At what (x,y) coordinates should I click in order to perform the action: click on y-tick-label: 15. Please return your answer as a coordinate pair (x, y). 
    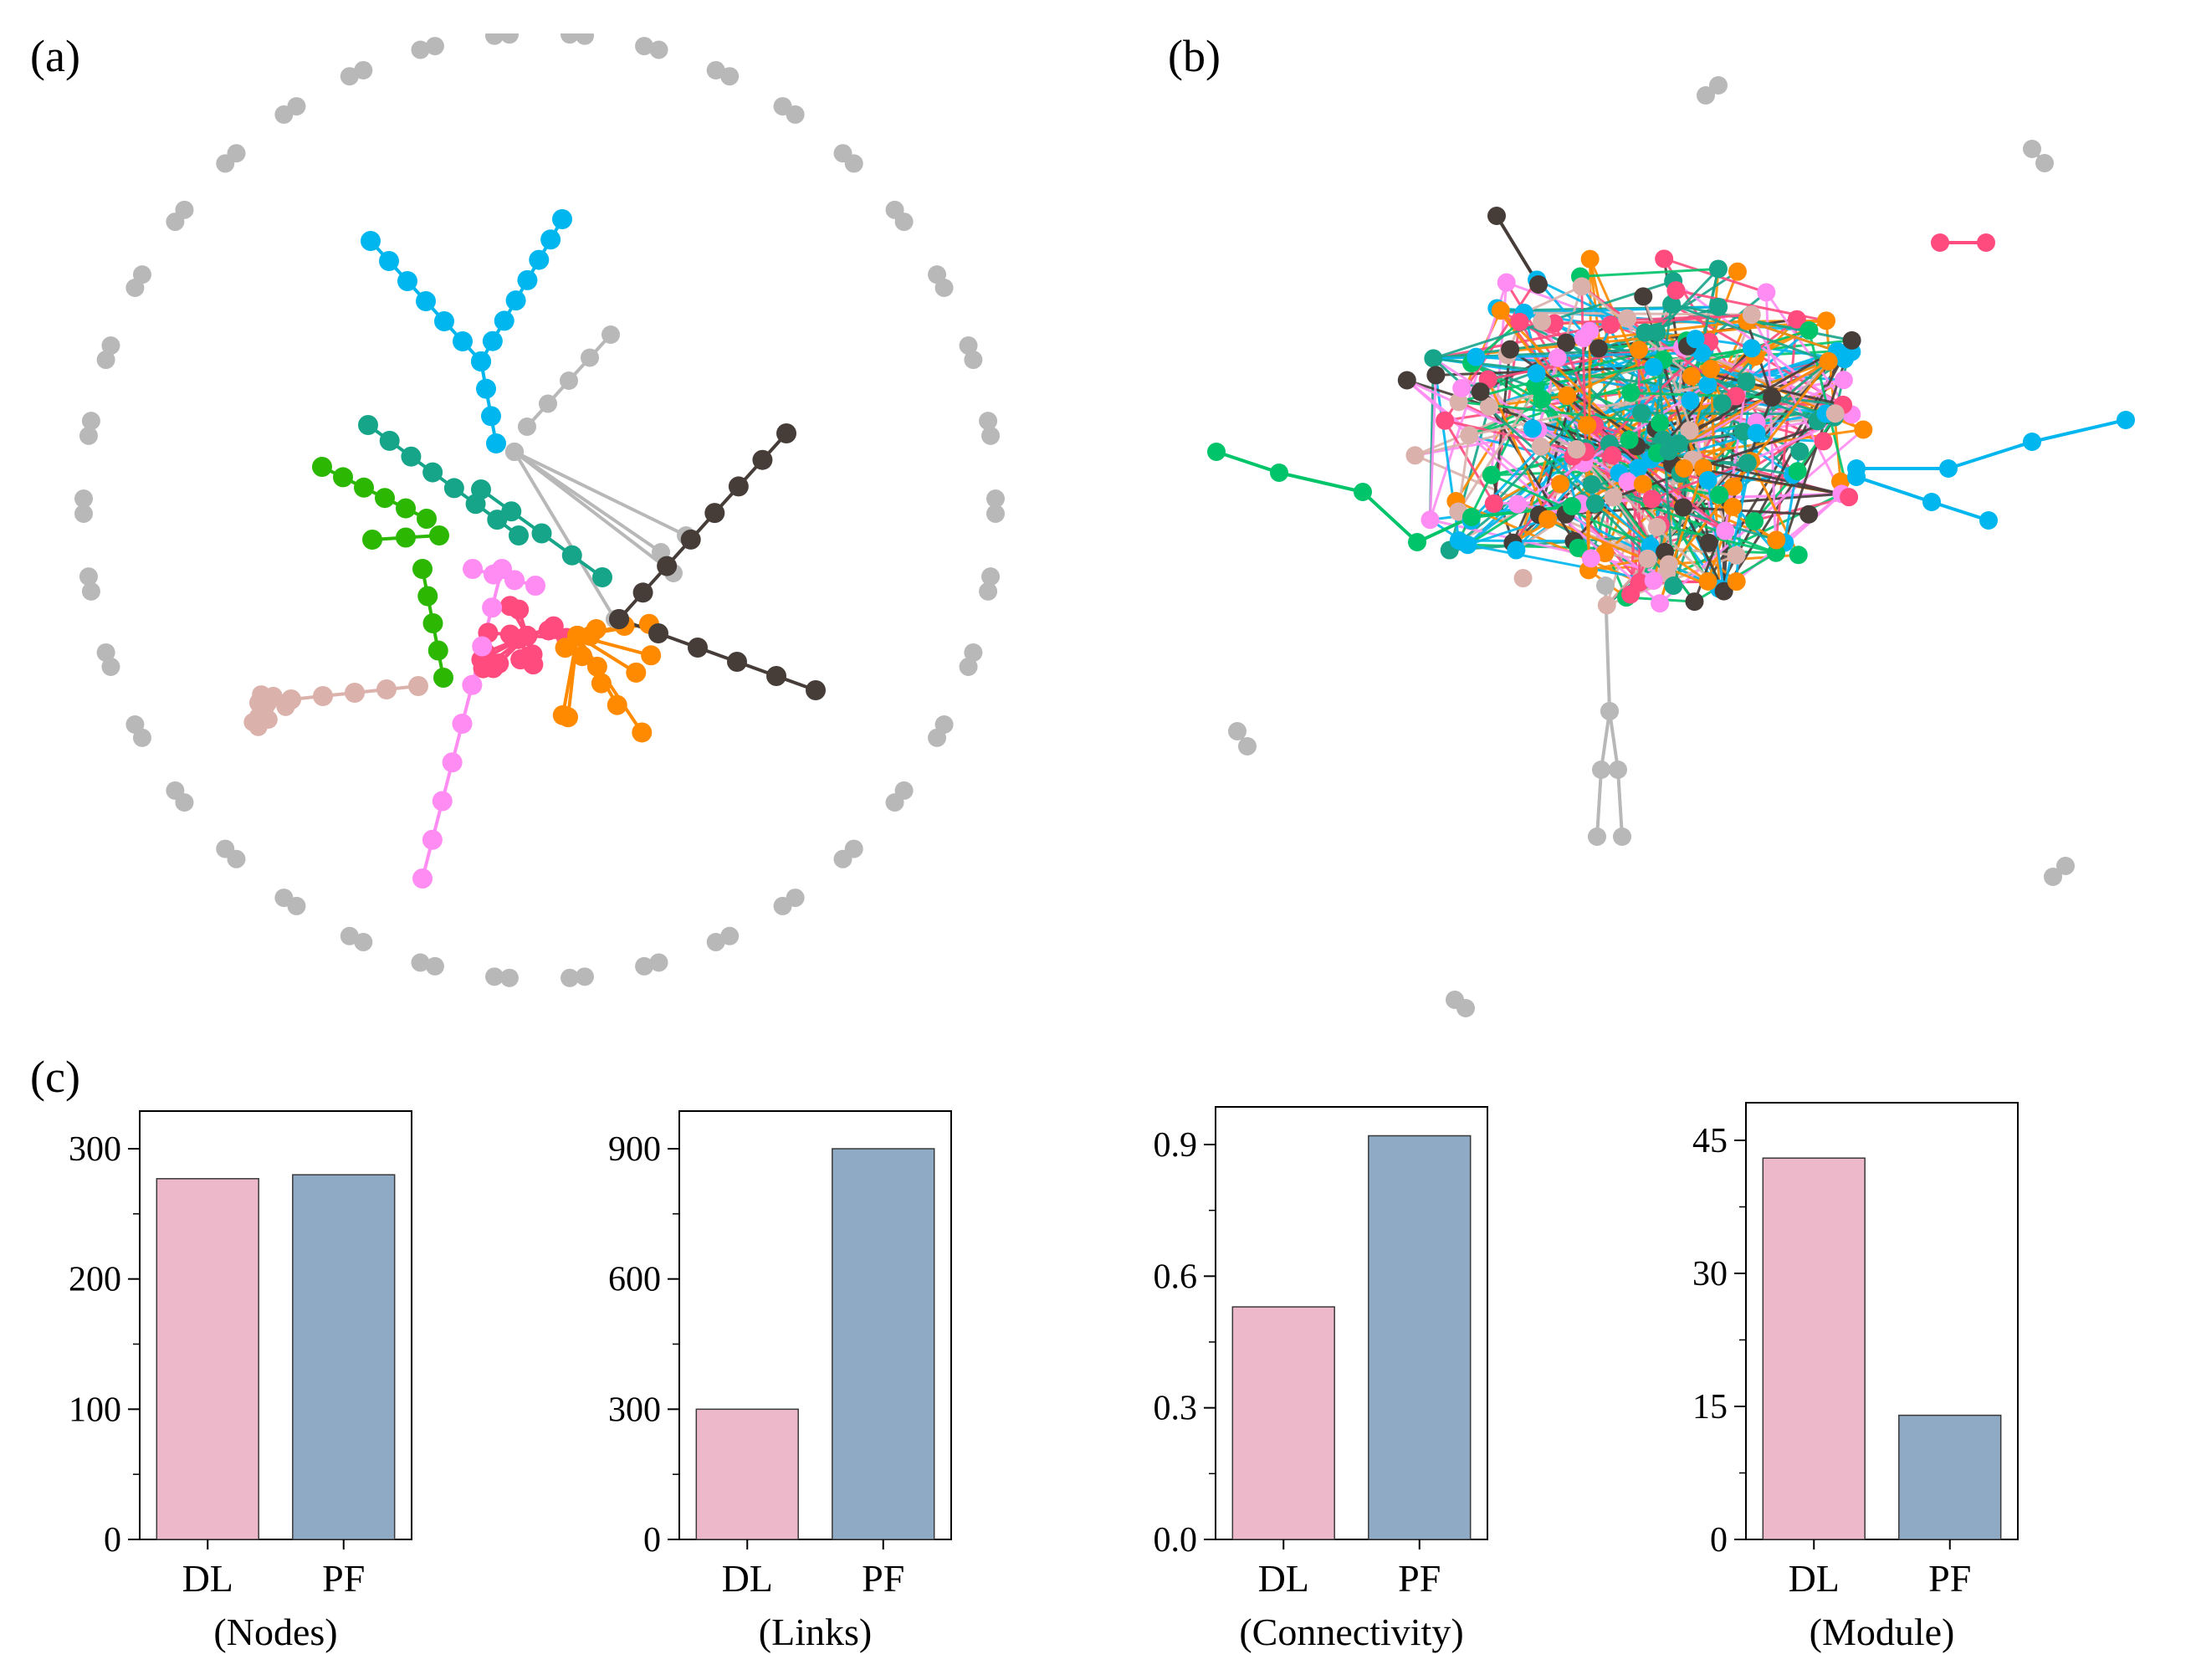
    Looking at the image, I should click on (1710, 1407).